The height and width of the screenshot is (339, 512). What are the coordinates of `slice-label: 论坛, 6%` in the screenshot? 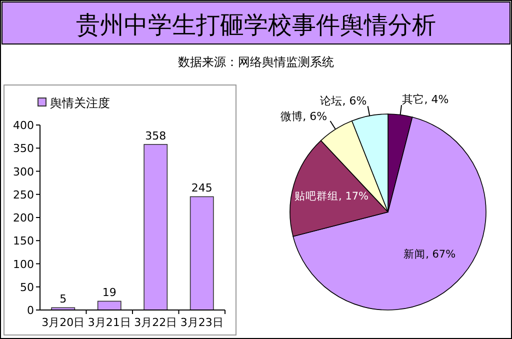 It's located at (343, 101).